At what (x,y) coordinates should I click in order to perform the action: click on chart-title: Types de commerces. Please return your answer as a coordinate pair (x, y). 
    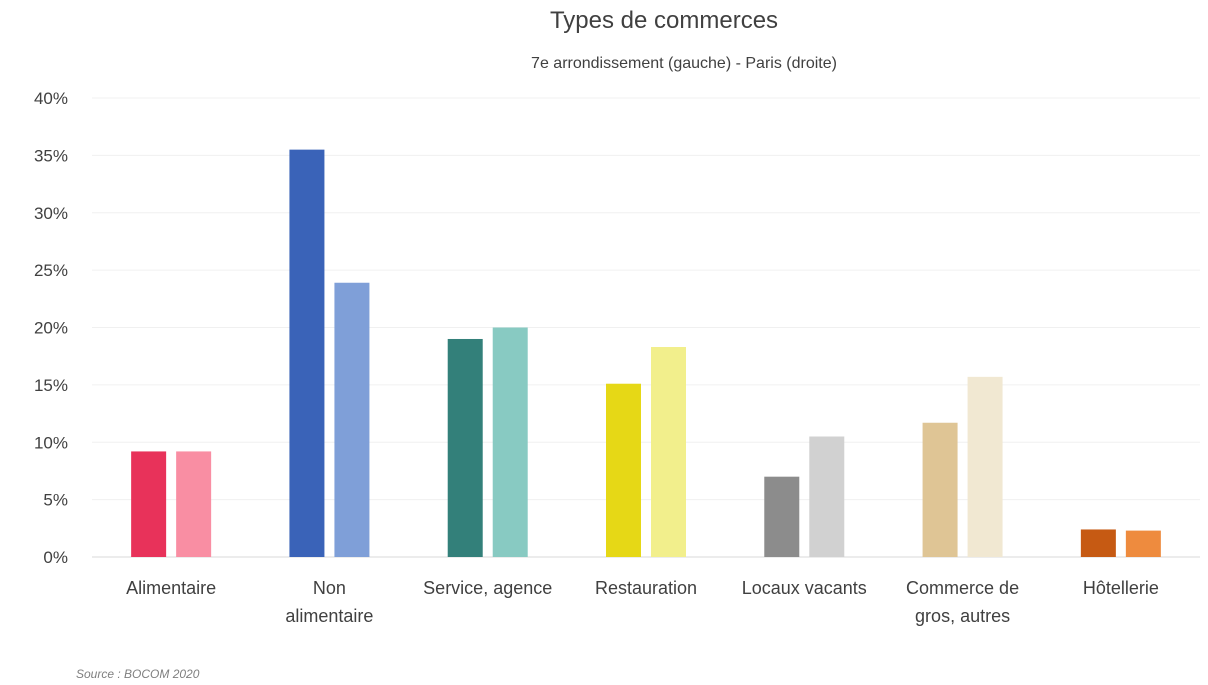
    Looking at the image, I should click on (664, 20).